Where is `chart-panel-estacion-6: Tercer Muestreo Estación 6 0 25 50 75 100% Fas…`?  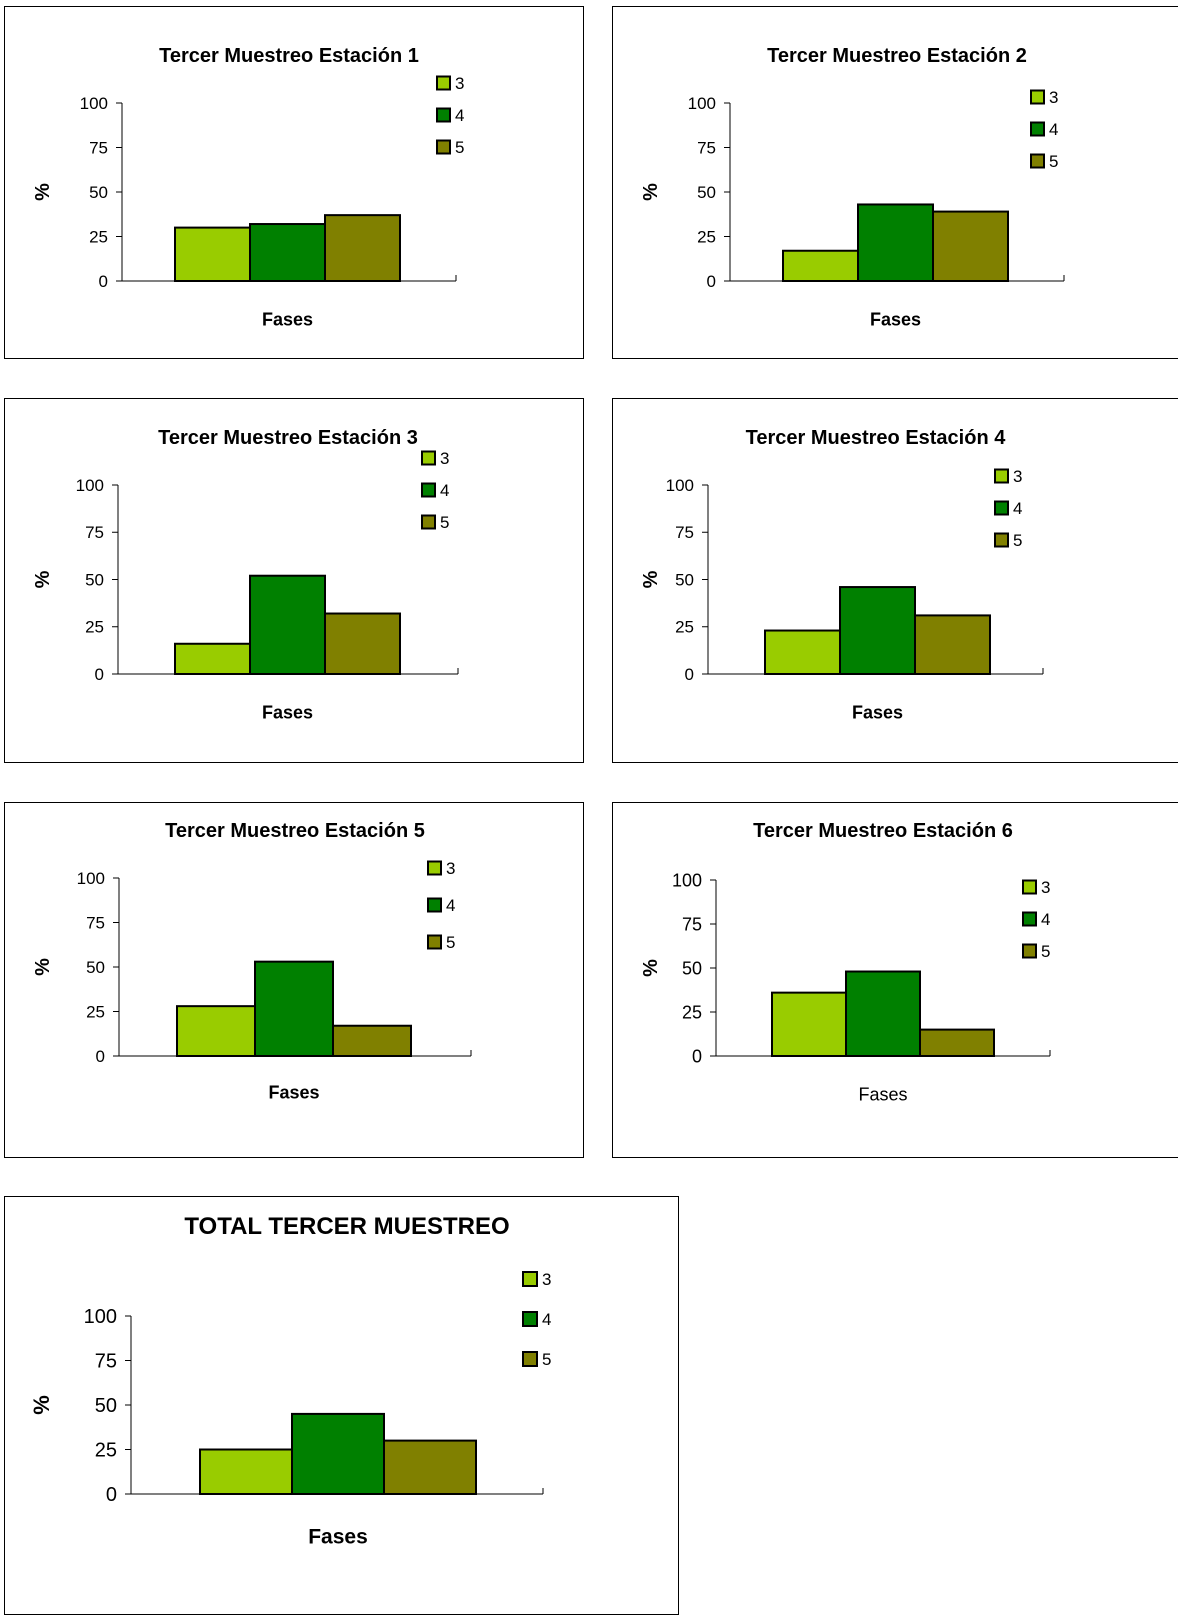 chart-panel-estacion-6: Tercer Muestreo Estación 6 0 25 50 75 100% Fas… is located at coordinates (895, 980).